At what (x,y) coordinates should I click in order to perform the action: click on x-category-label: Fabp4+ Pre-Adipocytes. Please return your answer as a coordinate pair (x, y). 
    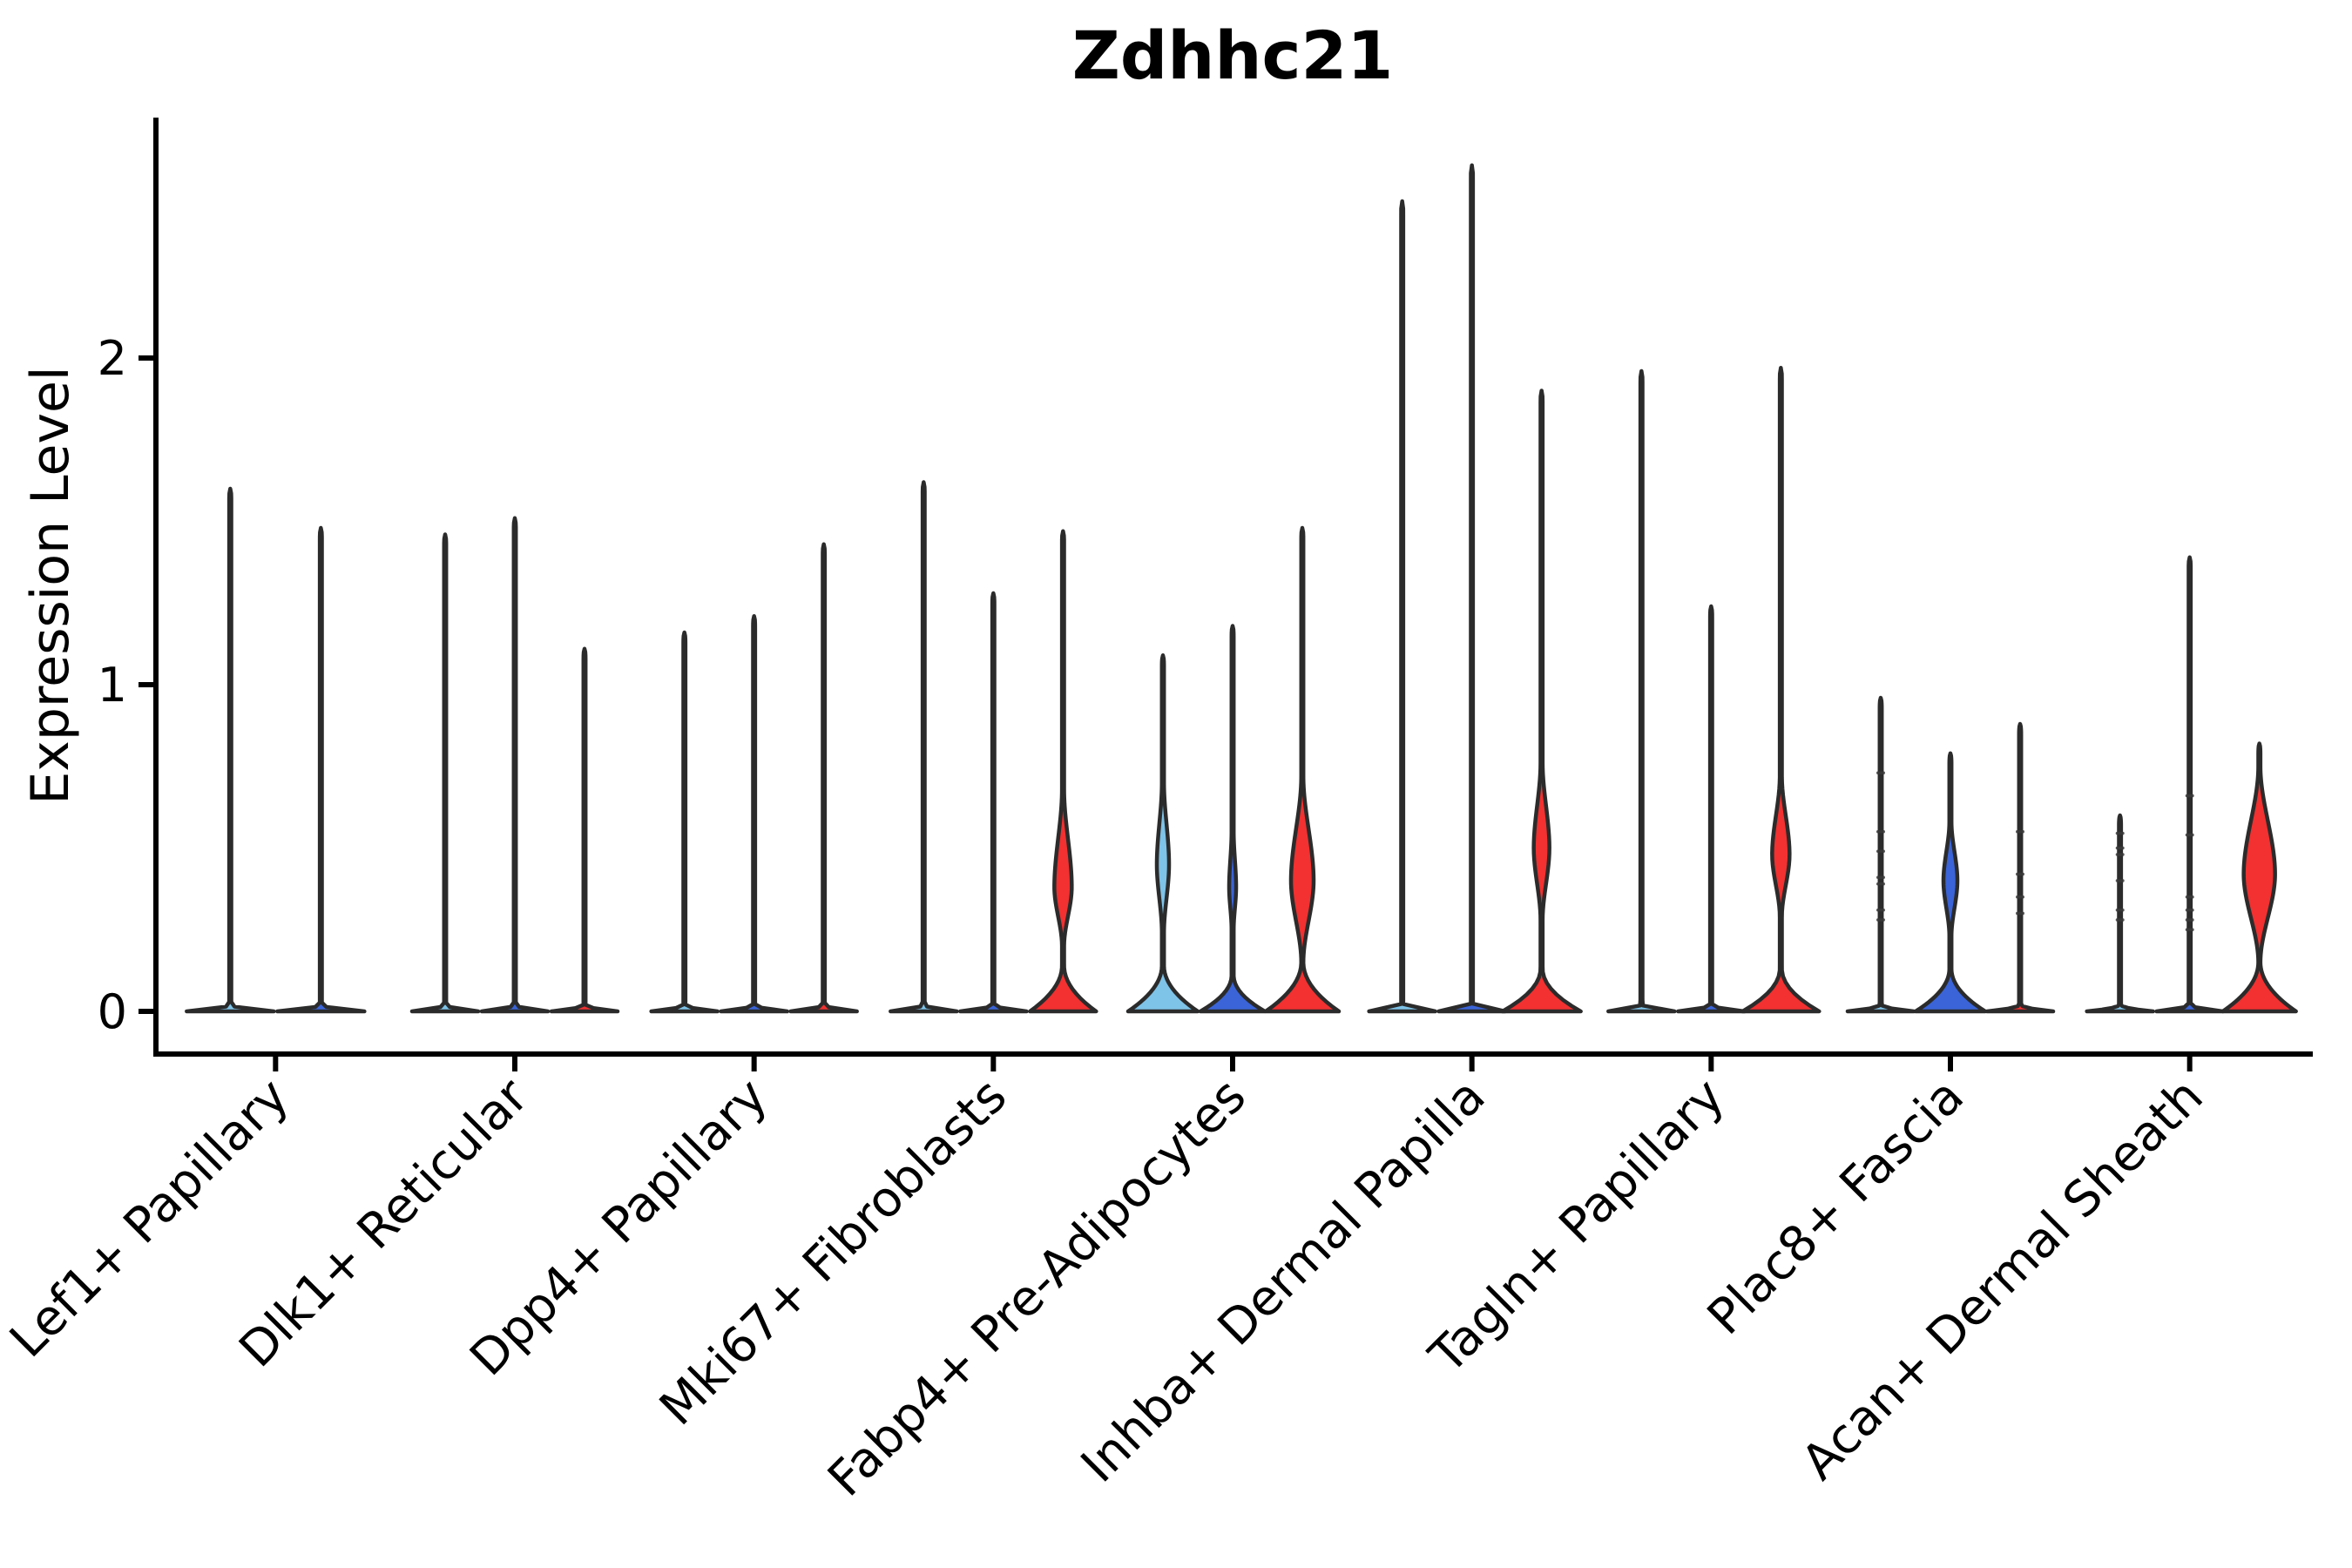
    Looking at the image, I should click on (1037, 1288).